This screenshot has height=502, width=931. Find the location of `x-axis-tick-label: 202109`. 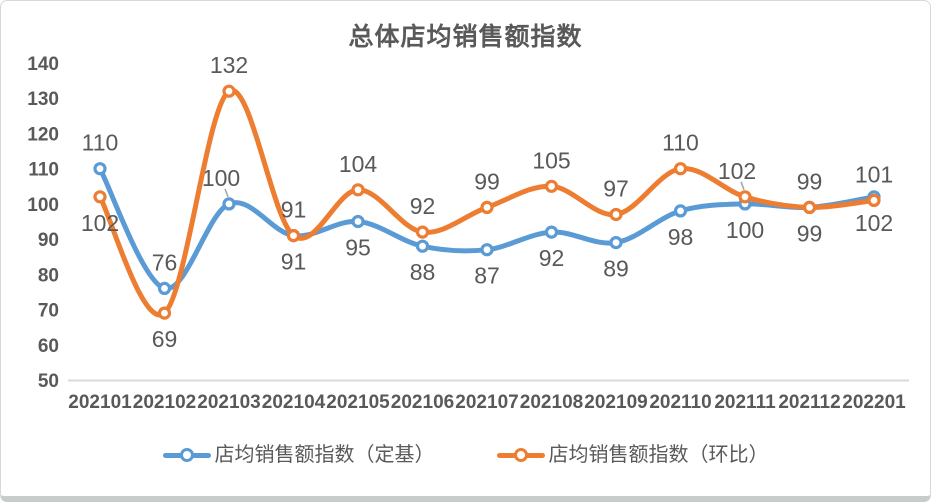

x-axis-tick-label: 202109 is located at coordinates (615, 402).